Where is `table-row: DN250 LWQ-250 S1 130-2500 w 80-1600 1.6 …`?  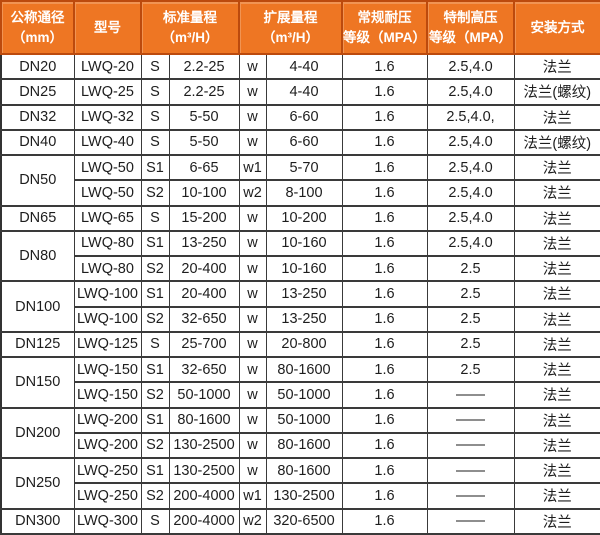
table-row: DN250 LWQ-250 S1 130-2500 w 80-1600 1.6 … is located at coordinates (300, 483).